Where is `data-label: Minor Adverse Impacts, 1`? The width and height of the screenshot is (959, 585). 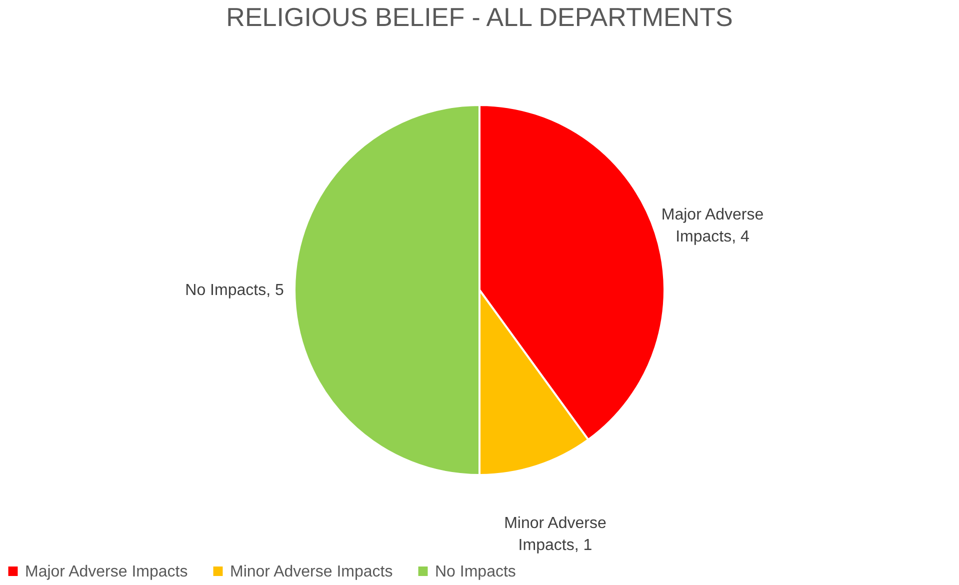
data-label: Minor Adverse Impacts, 1 is located at coordinates (555, 534).